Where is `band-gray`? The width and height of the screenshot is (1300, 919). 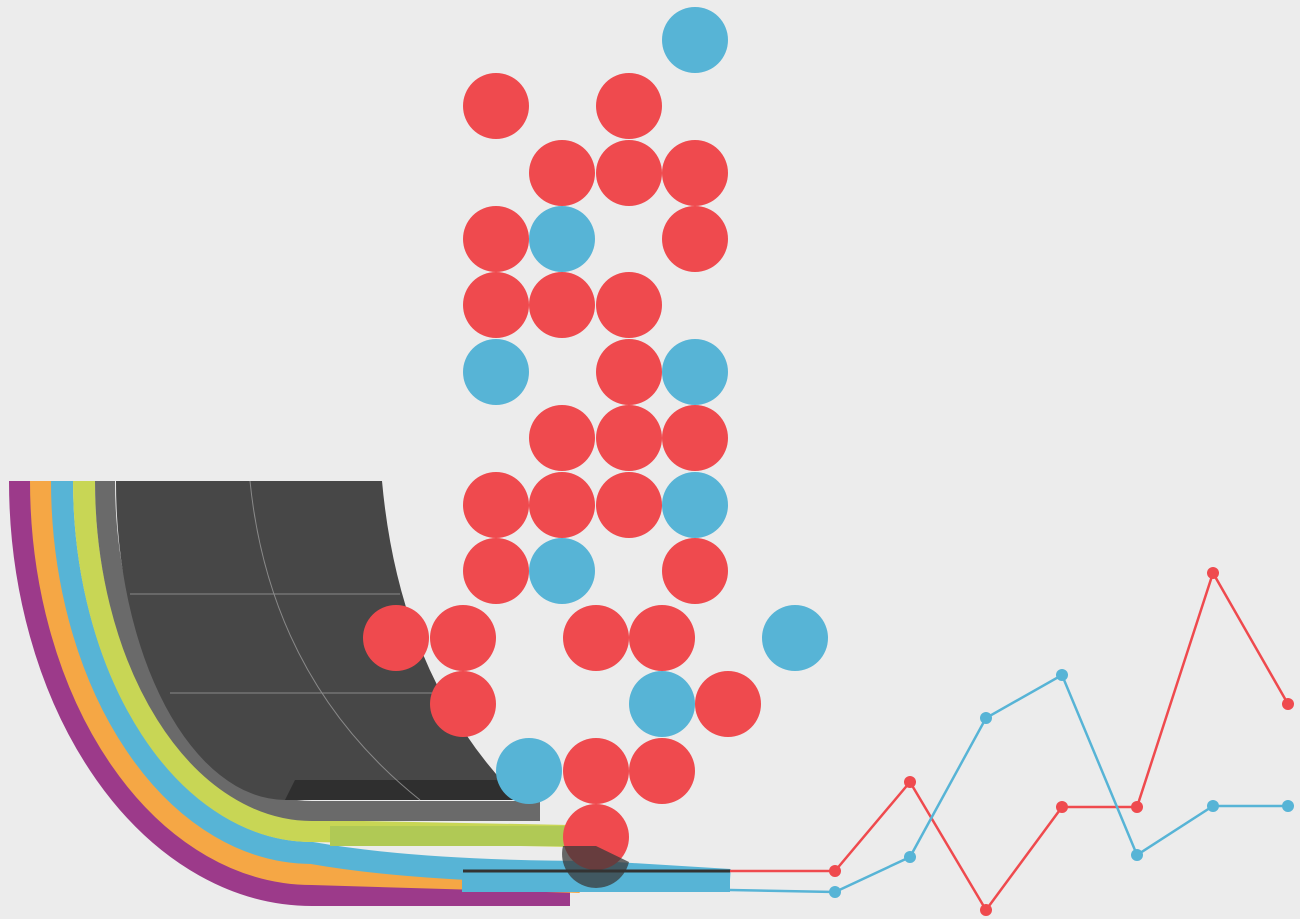 band-gray is located at coordinates (317, 650).